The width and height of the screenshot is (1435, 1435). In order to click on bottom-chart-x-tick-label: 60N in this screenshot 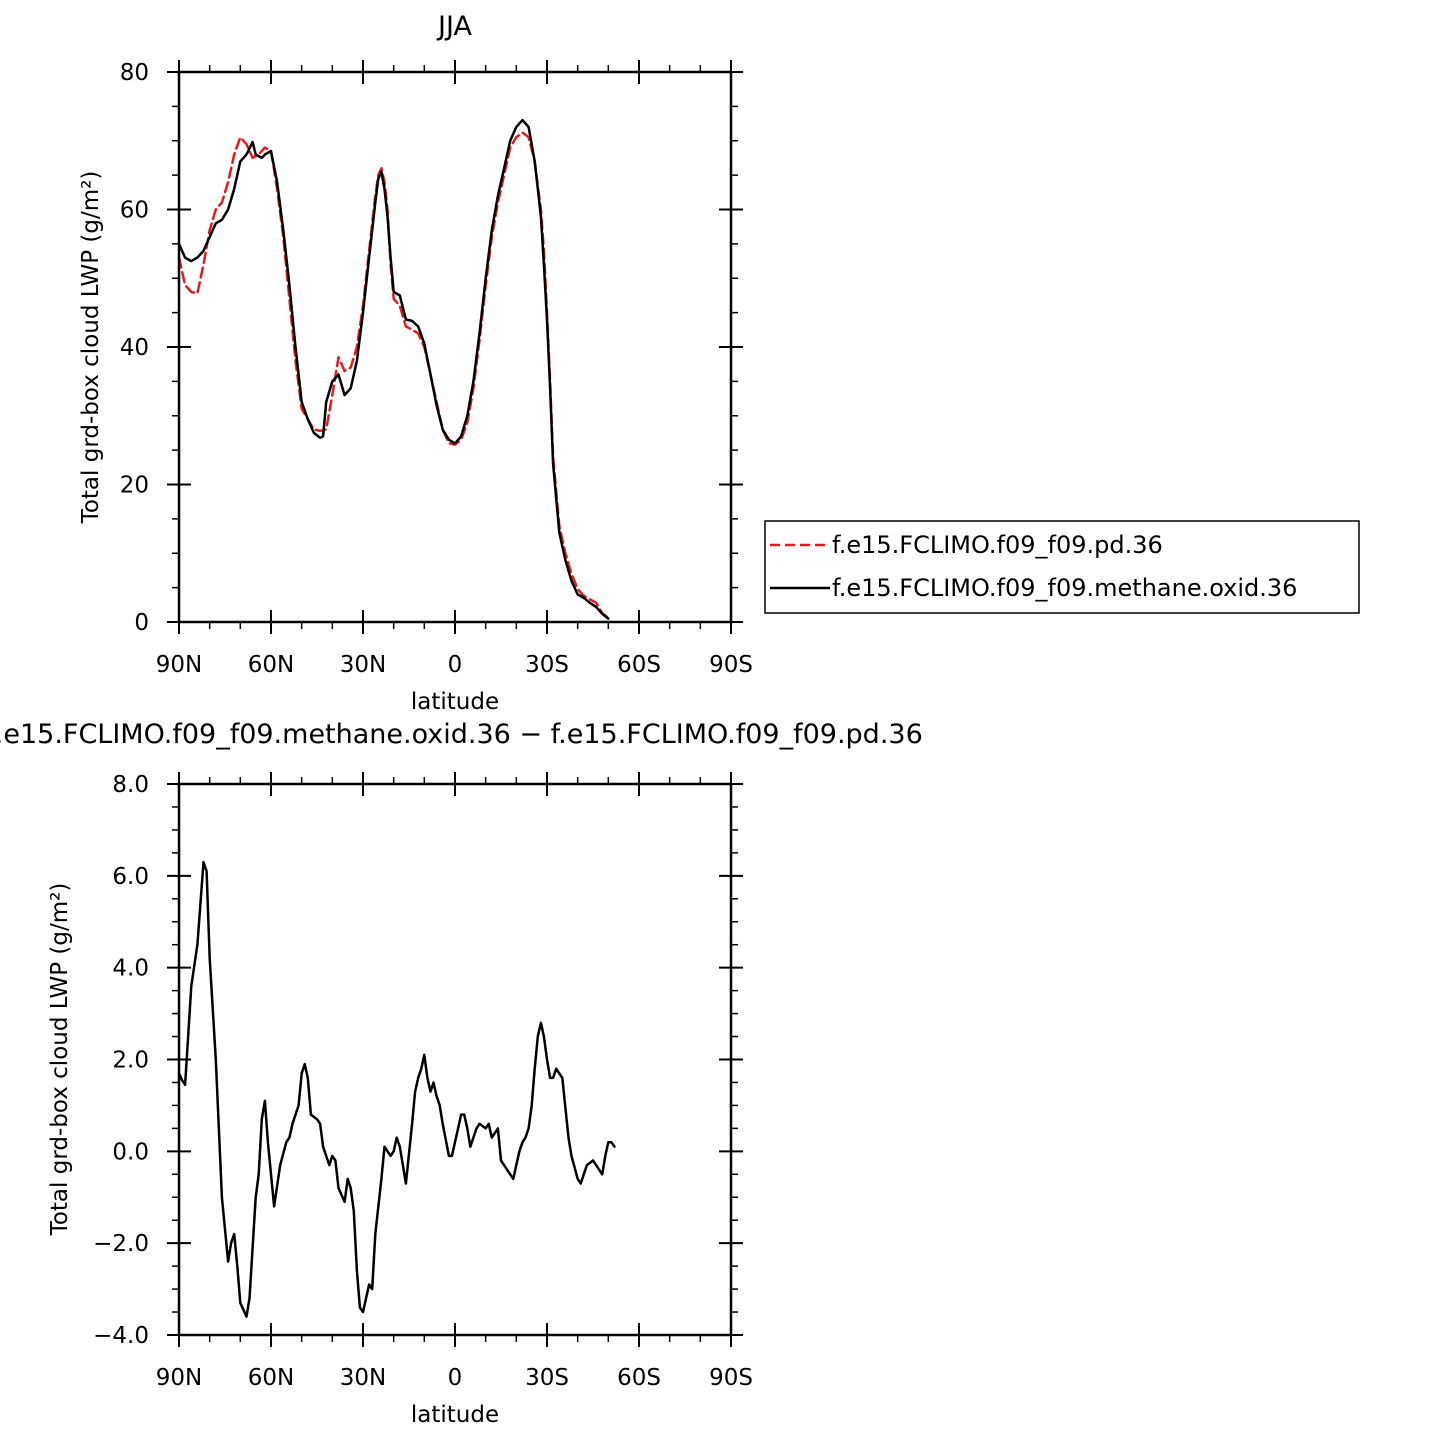, I will do `click(271, 1378)`.